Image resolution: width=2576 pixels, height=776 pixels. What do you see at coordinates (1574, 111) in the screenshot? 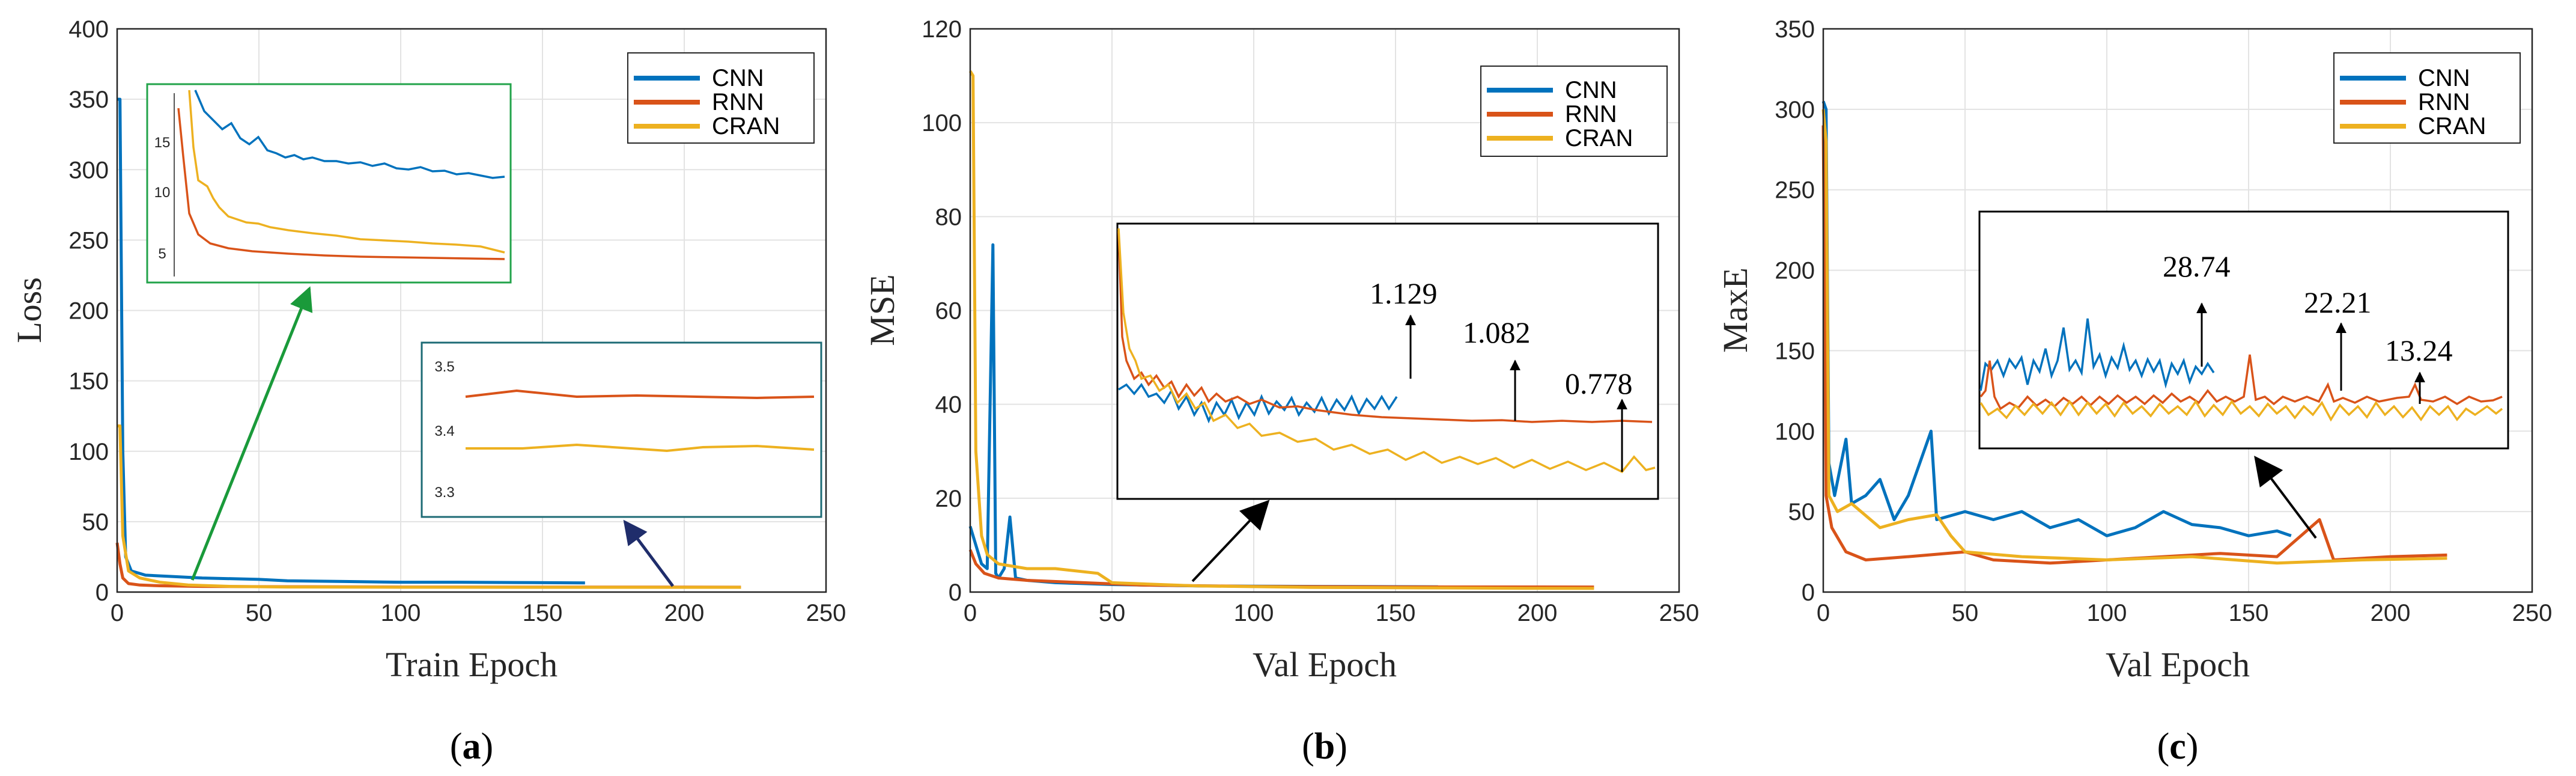
I see `chart-b-legend: CNN RNN CRAN` at bounding box center [1574, 111].